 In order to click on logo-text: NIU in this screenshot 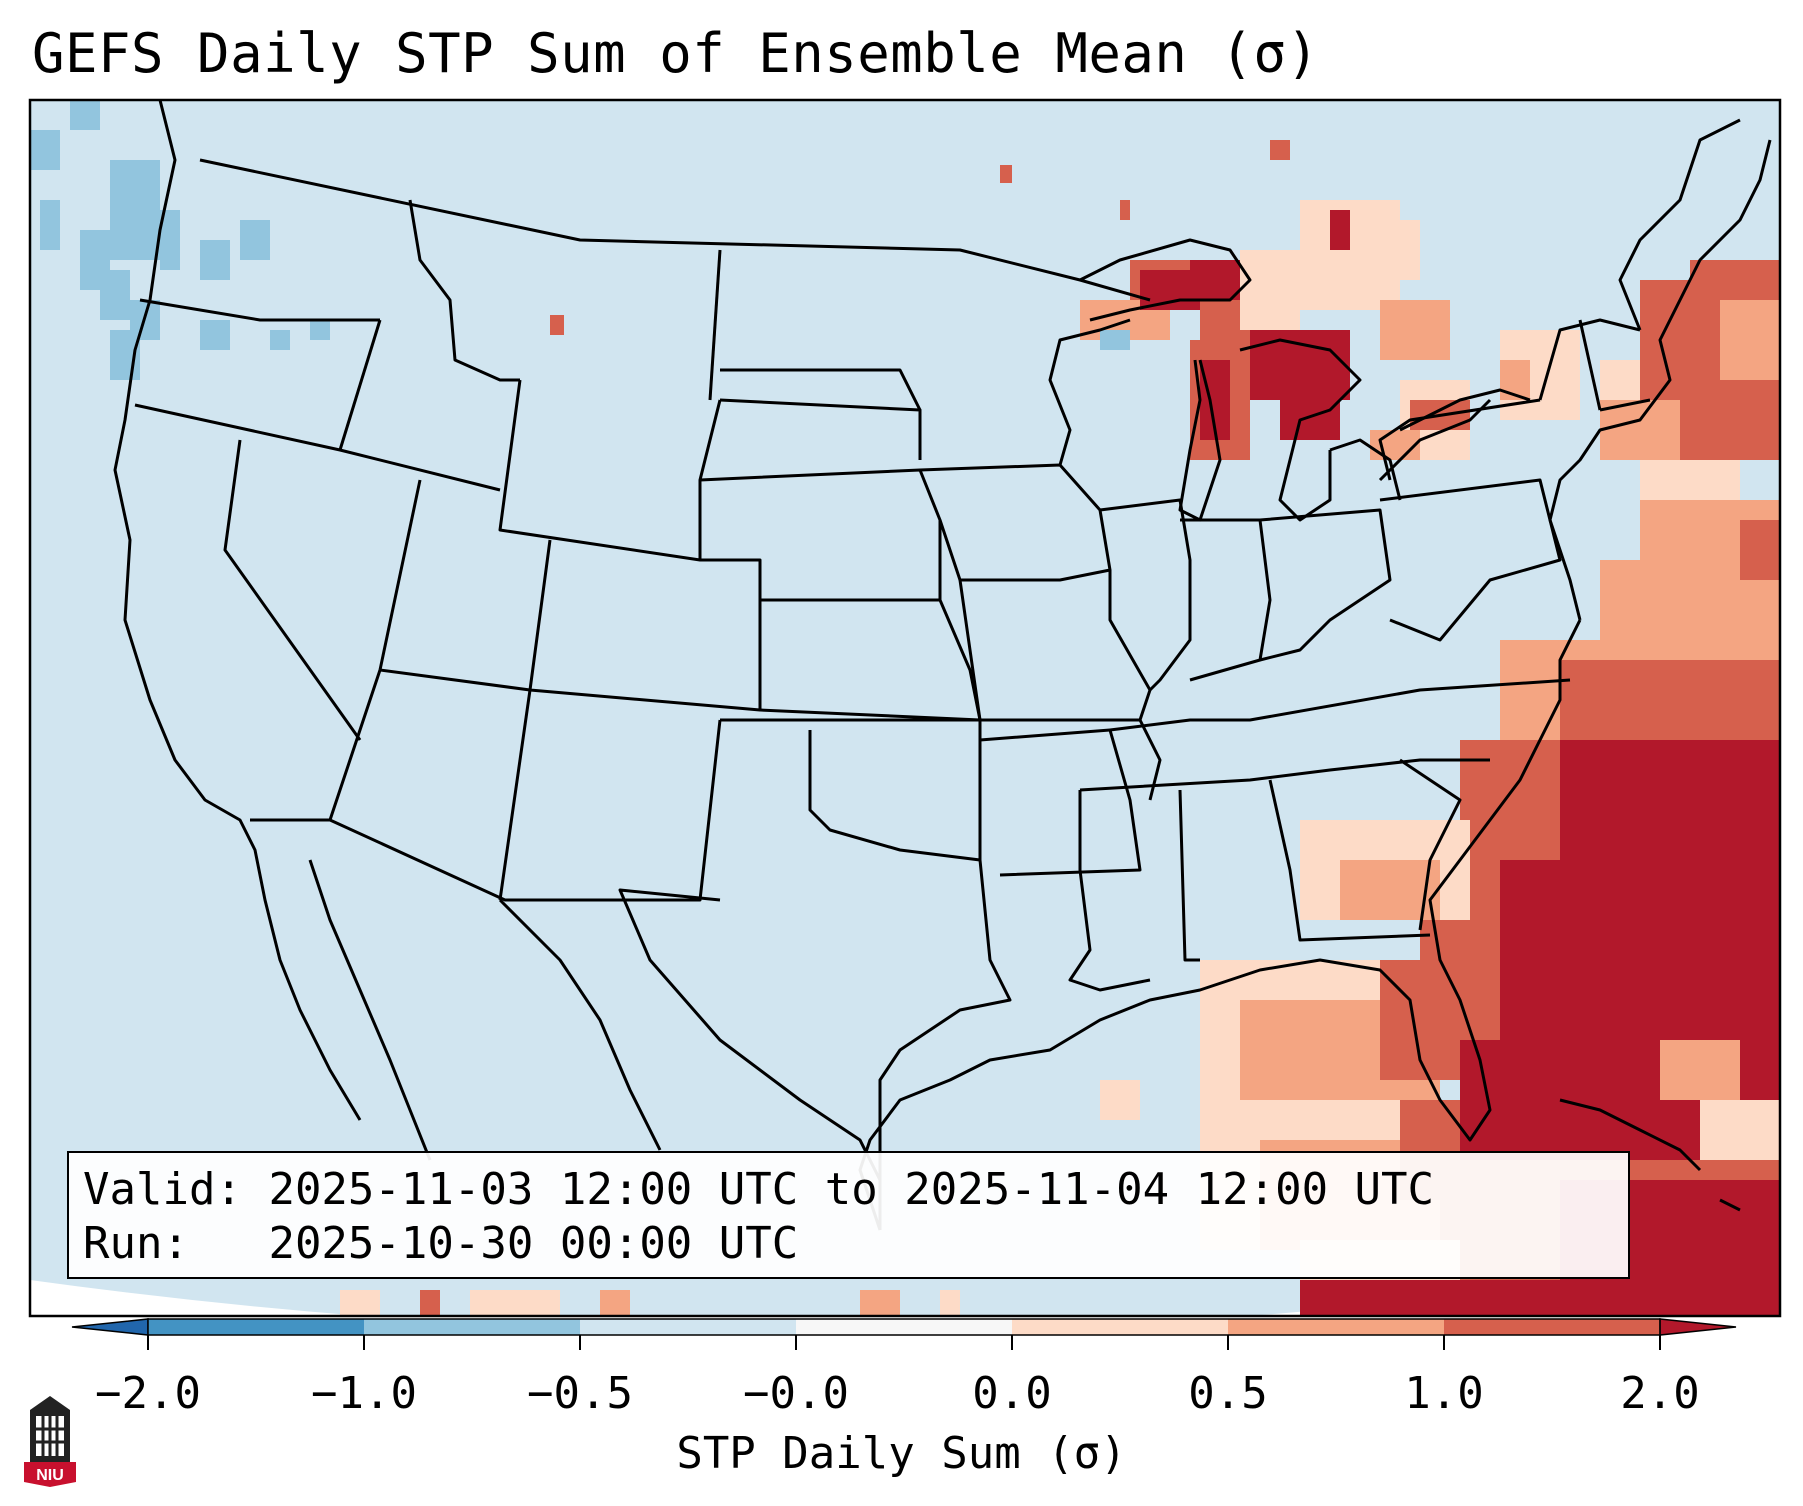, I will do `click(50, 1475)`.